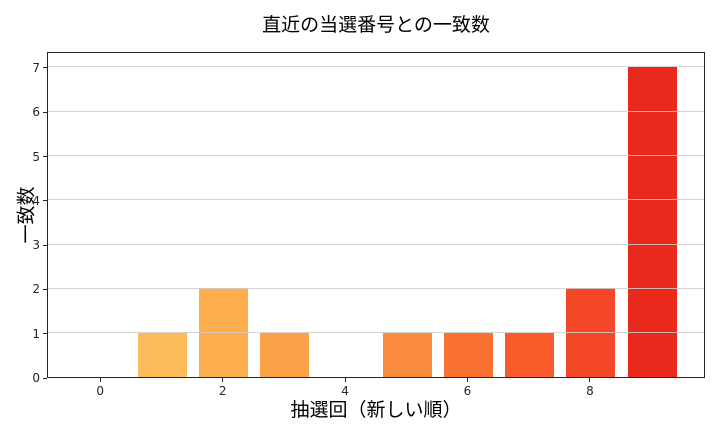  I want to click on y-tick-label-3: 3, so click(36, 245).